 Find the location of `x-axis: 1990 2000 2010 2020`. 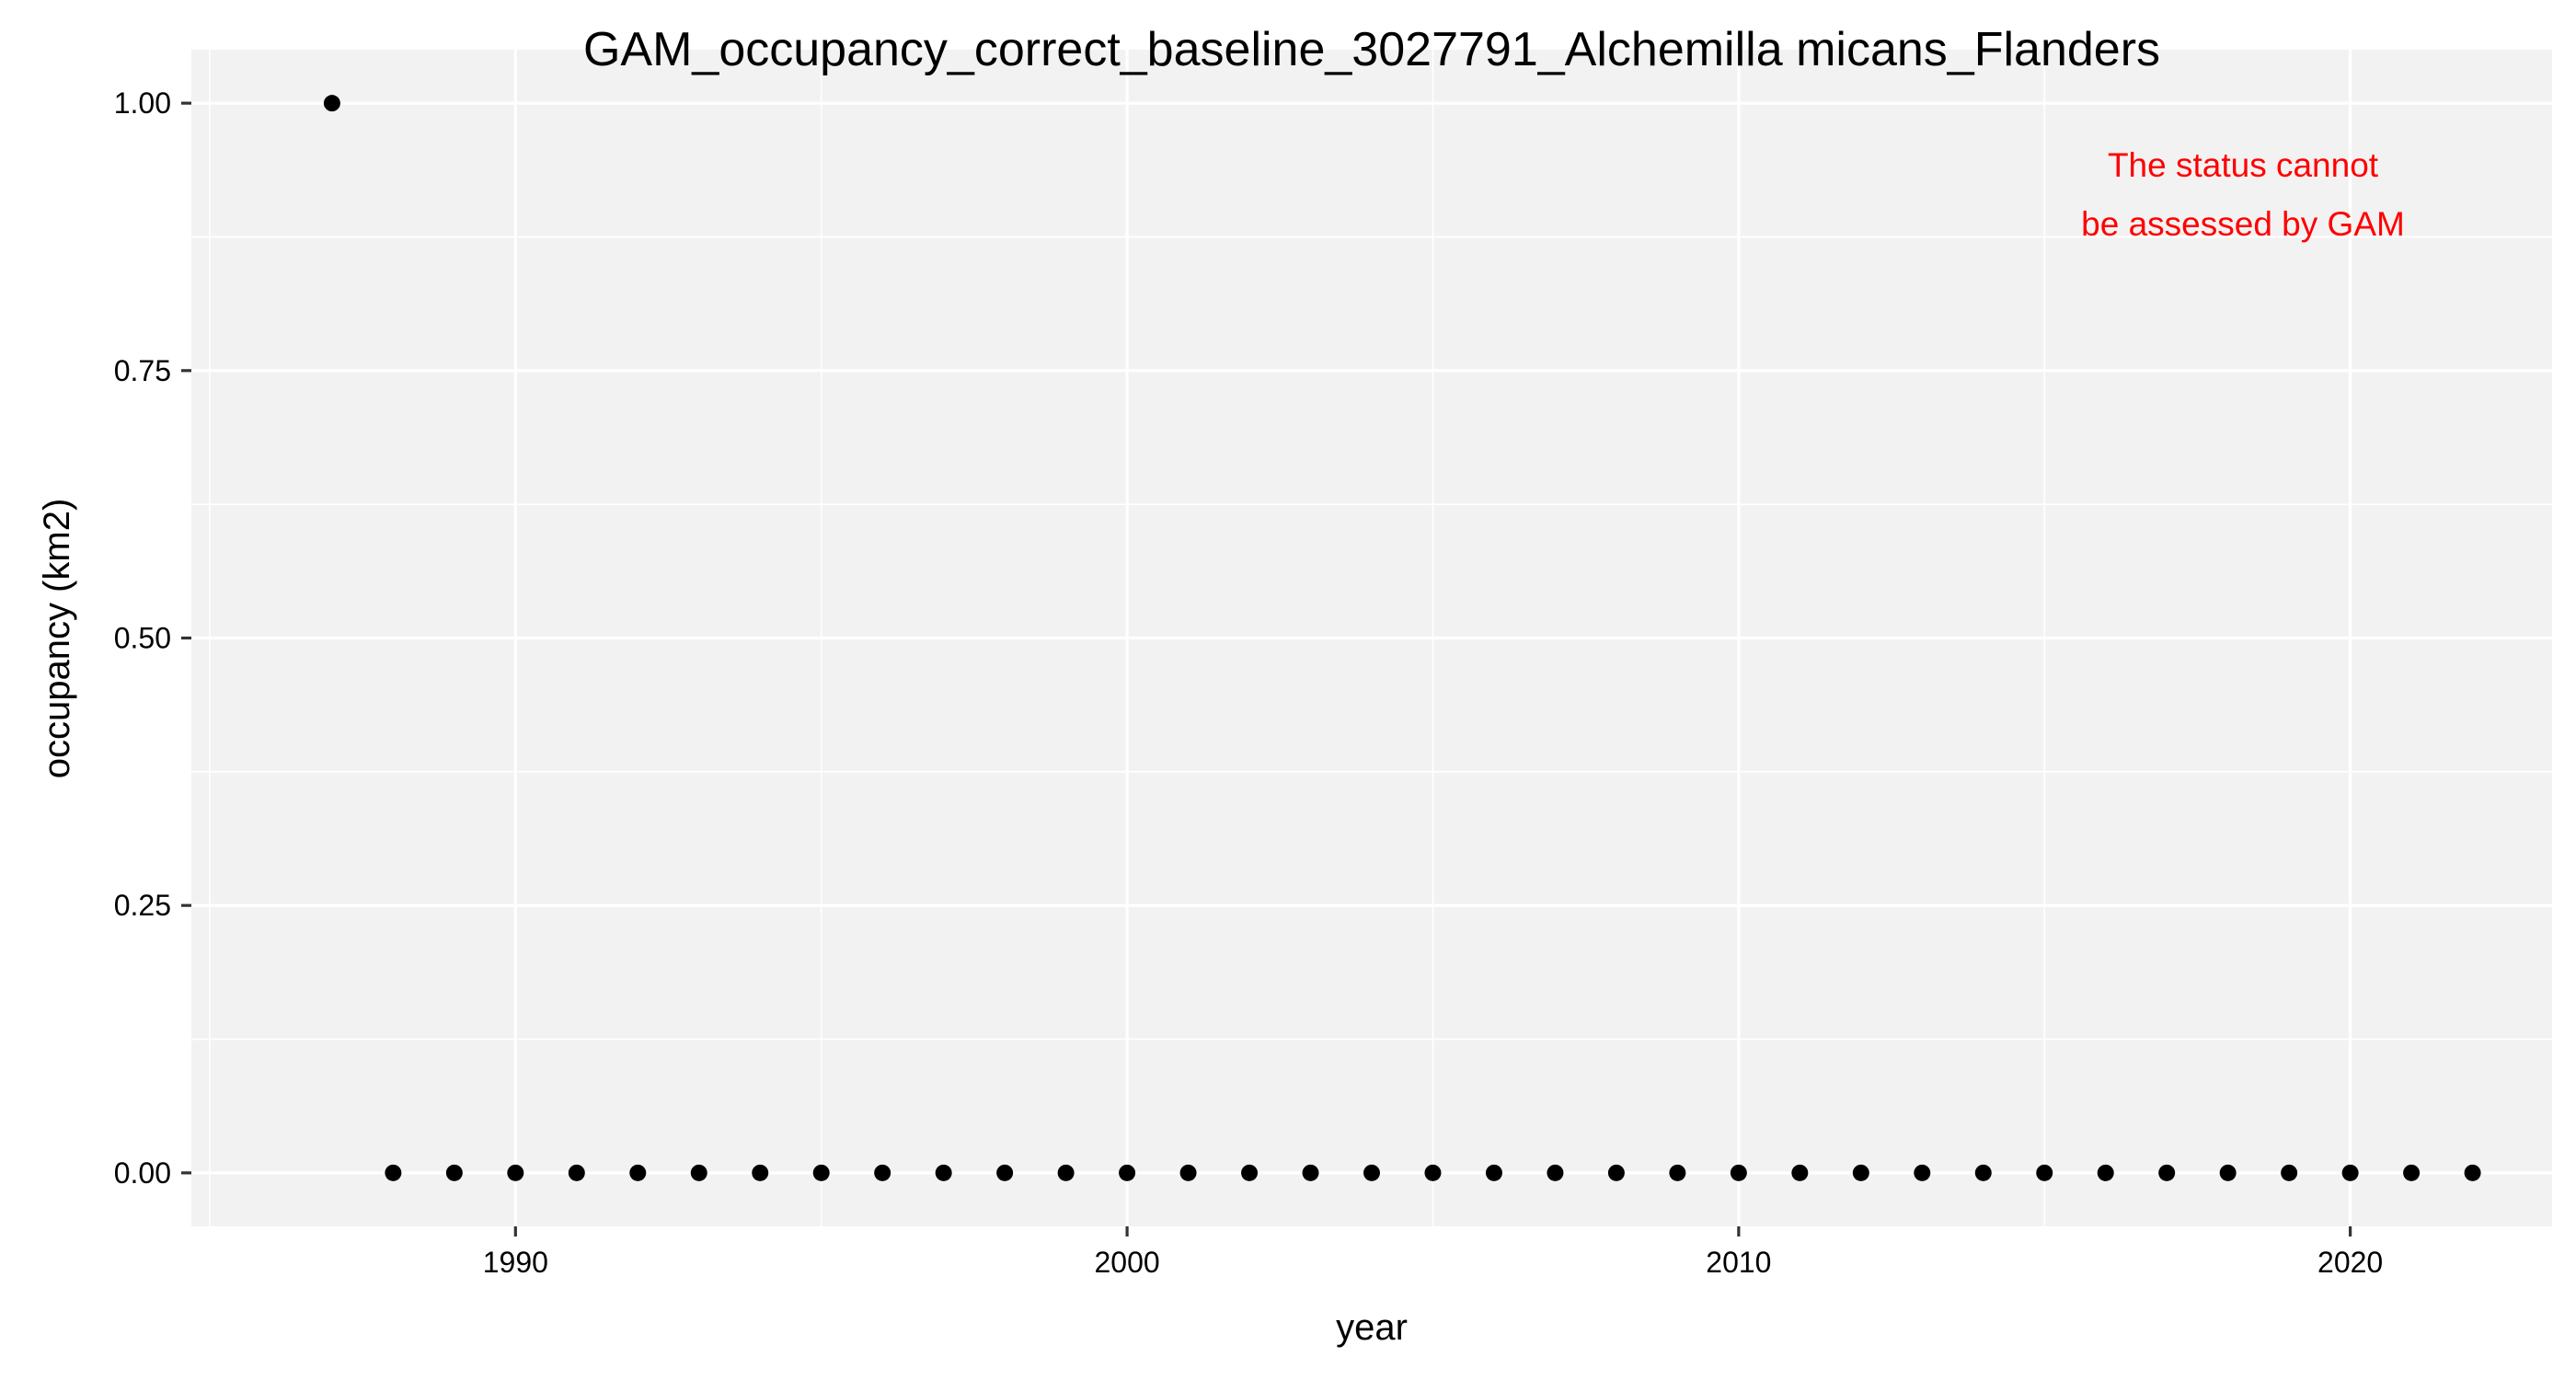

x-axis: 1990 2000 2010 2020 is located at coordinates (1433, 1252).